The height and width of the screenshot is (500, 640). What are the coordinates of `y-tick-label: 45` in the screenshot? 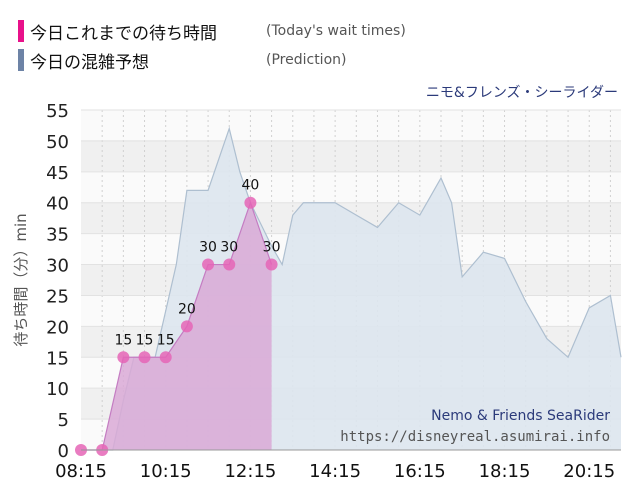 It's located at (57, 173).